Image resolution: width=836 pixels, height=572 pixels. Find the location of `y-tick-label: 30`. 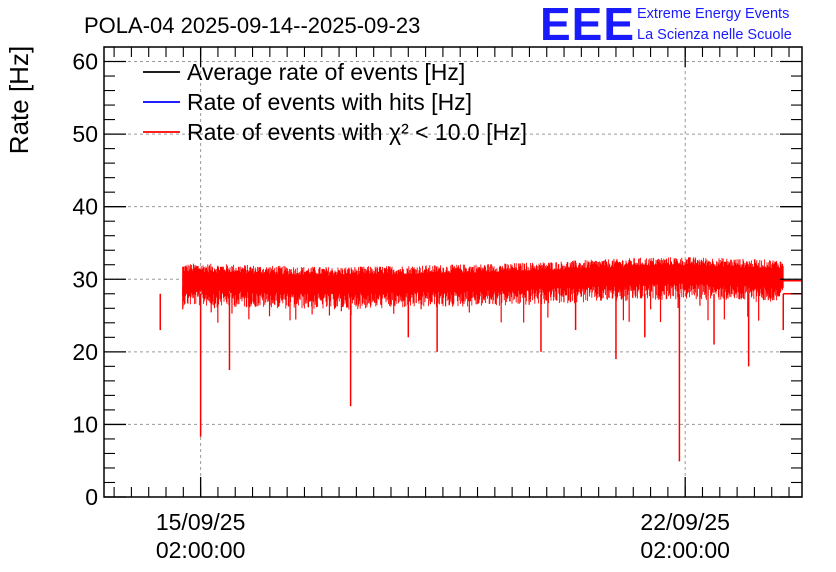

y-tick-label: 30 is located at coordinates (85, 279).